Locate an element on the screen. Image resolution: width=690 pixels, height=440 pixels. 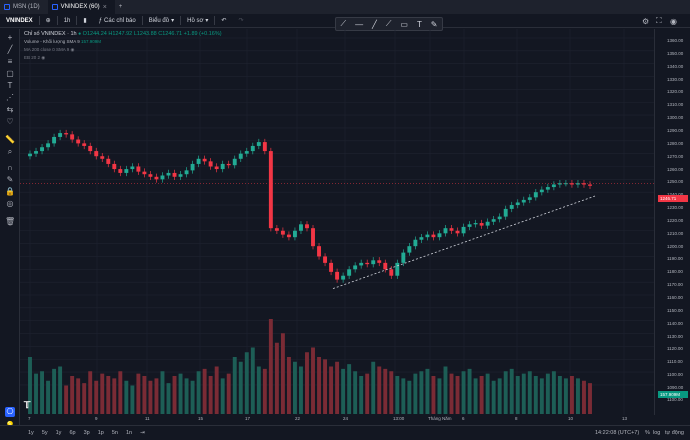
text-icon: T is located at coordinates (419, 24).